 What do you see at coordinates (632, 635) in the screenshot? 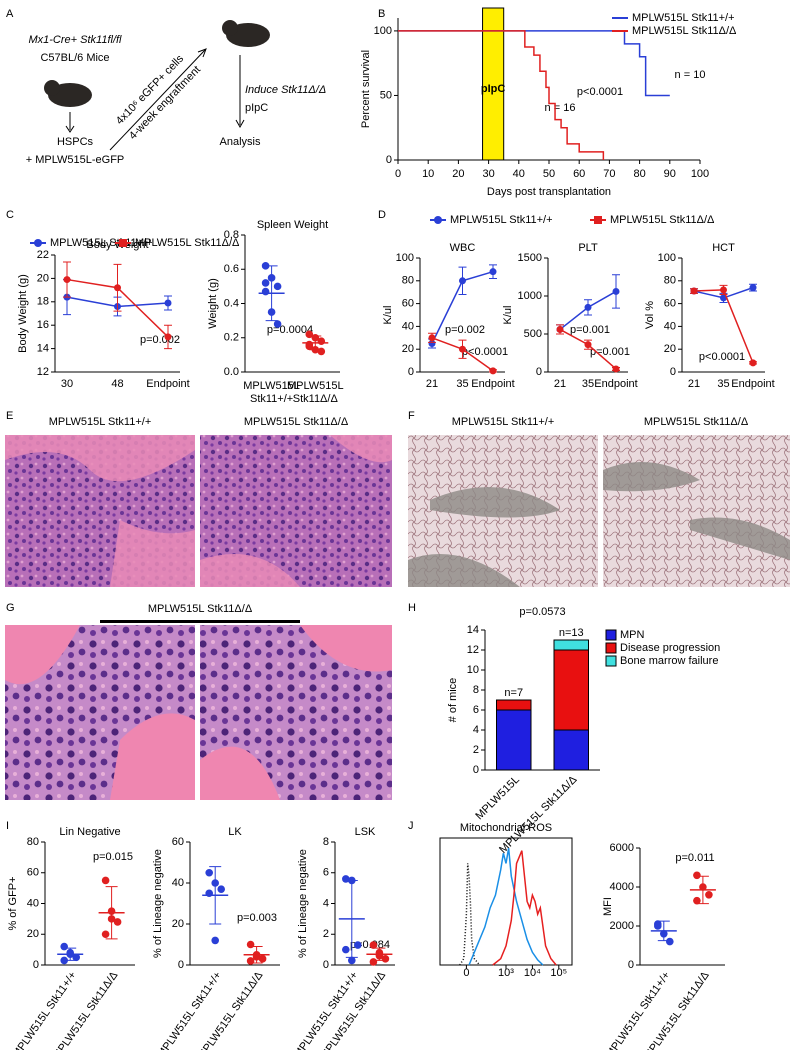
I see `legend-label: MPN` at bounding box center [632, 635].